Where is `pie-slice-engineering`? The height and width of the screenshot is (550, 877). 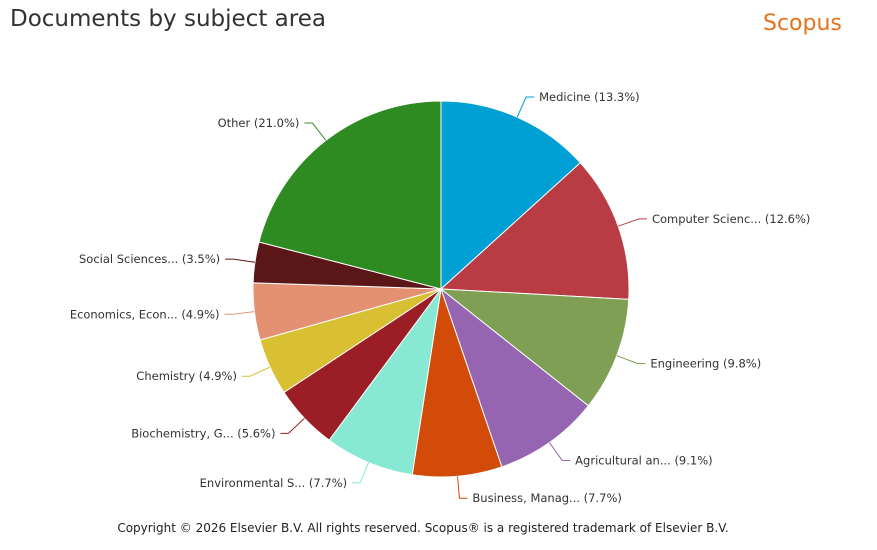 pie-slice-engineering is located at coordinates (534, 347).